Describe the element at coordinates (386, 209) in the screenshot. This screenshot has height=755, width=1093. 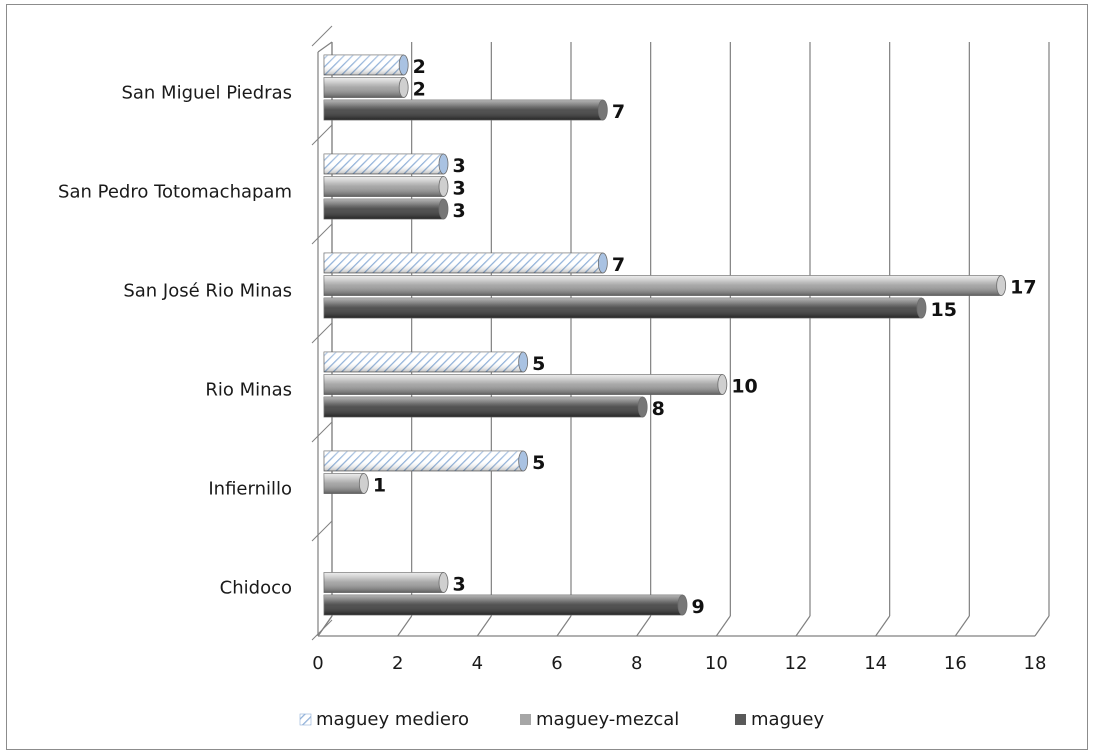
I see `bar-maguey-san-pedro-totomachapam` at that location.